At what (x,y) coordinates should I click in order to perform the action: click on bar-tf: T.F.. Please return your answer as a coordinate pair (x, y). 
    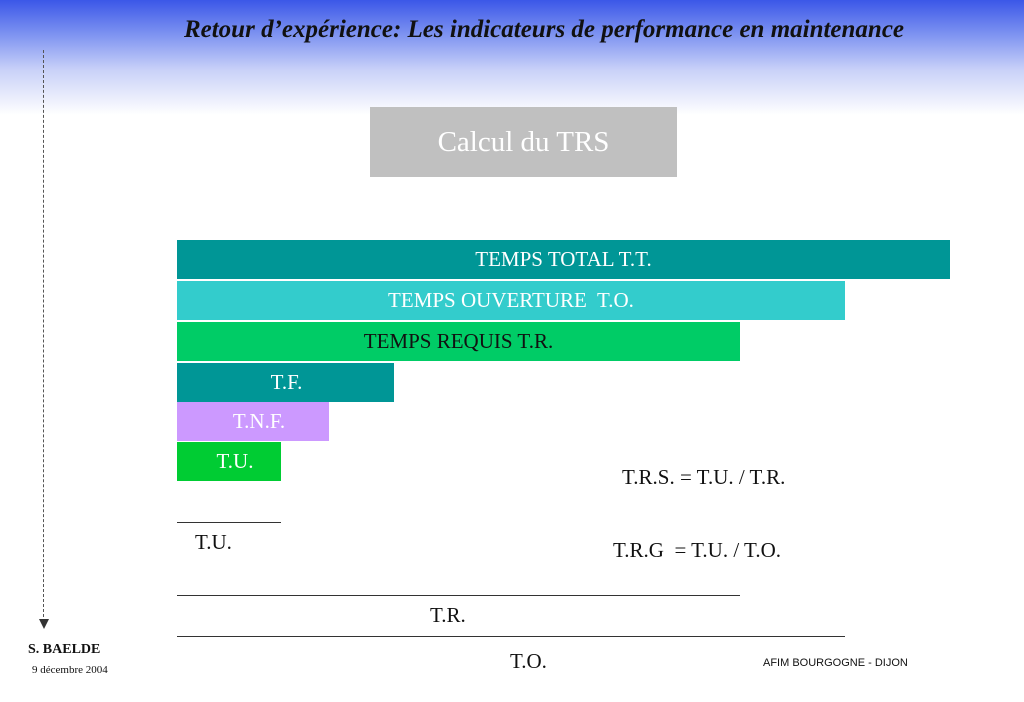
    Looking at the image, I should click on (285, 382).